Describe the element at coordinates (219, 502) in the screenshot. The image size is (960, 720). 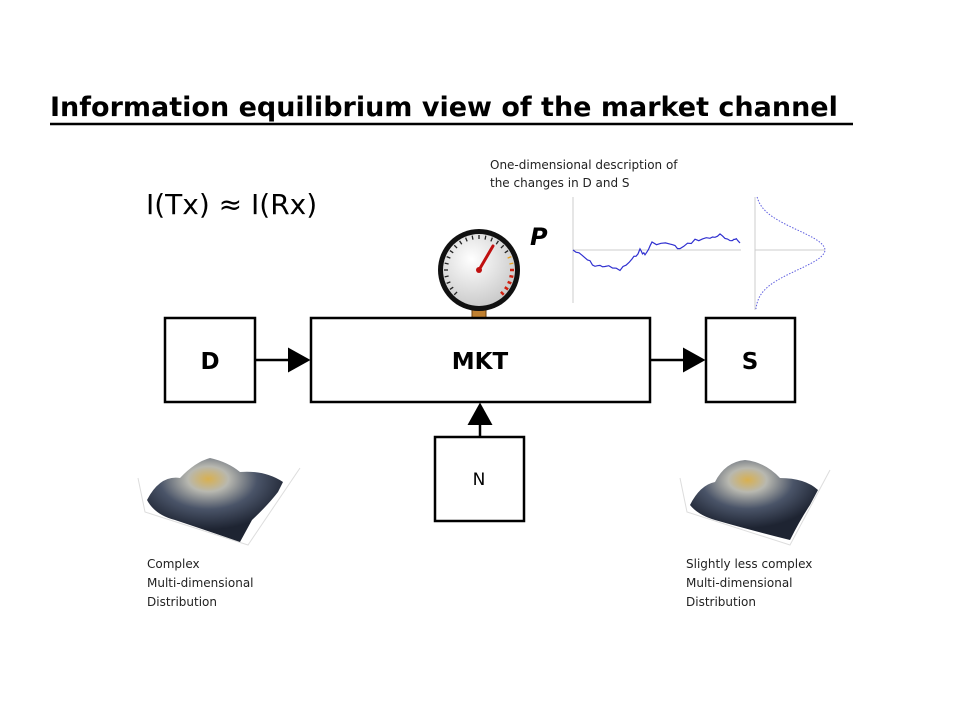
I see `complex-surface-image` at that location.